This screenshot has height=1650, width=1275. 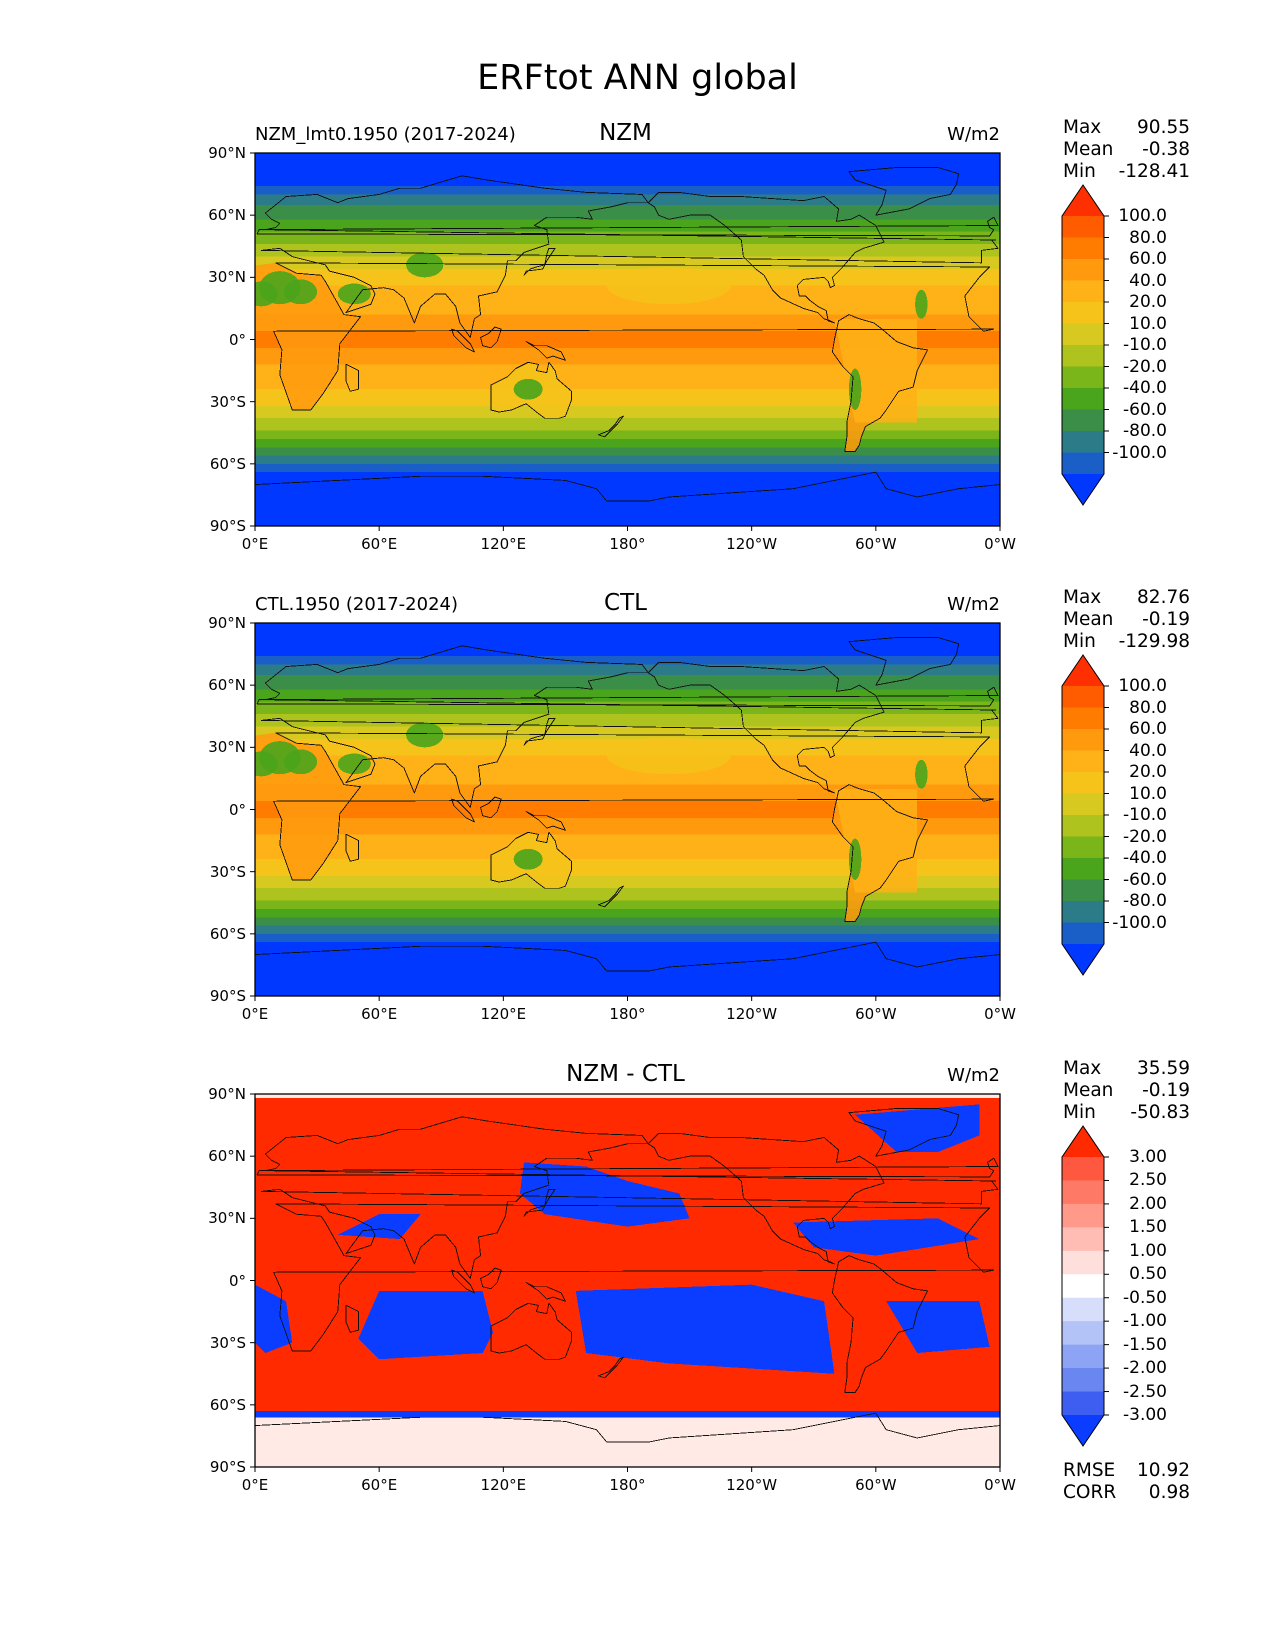 I want to click on colorbar-tick-label: -3.00, so click(x=1145, y=1415).